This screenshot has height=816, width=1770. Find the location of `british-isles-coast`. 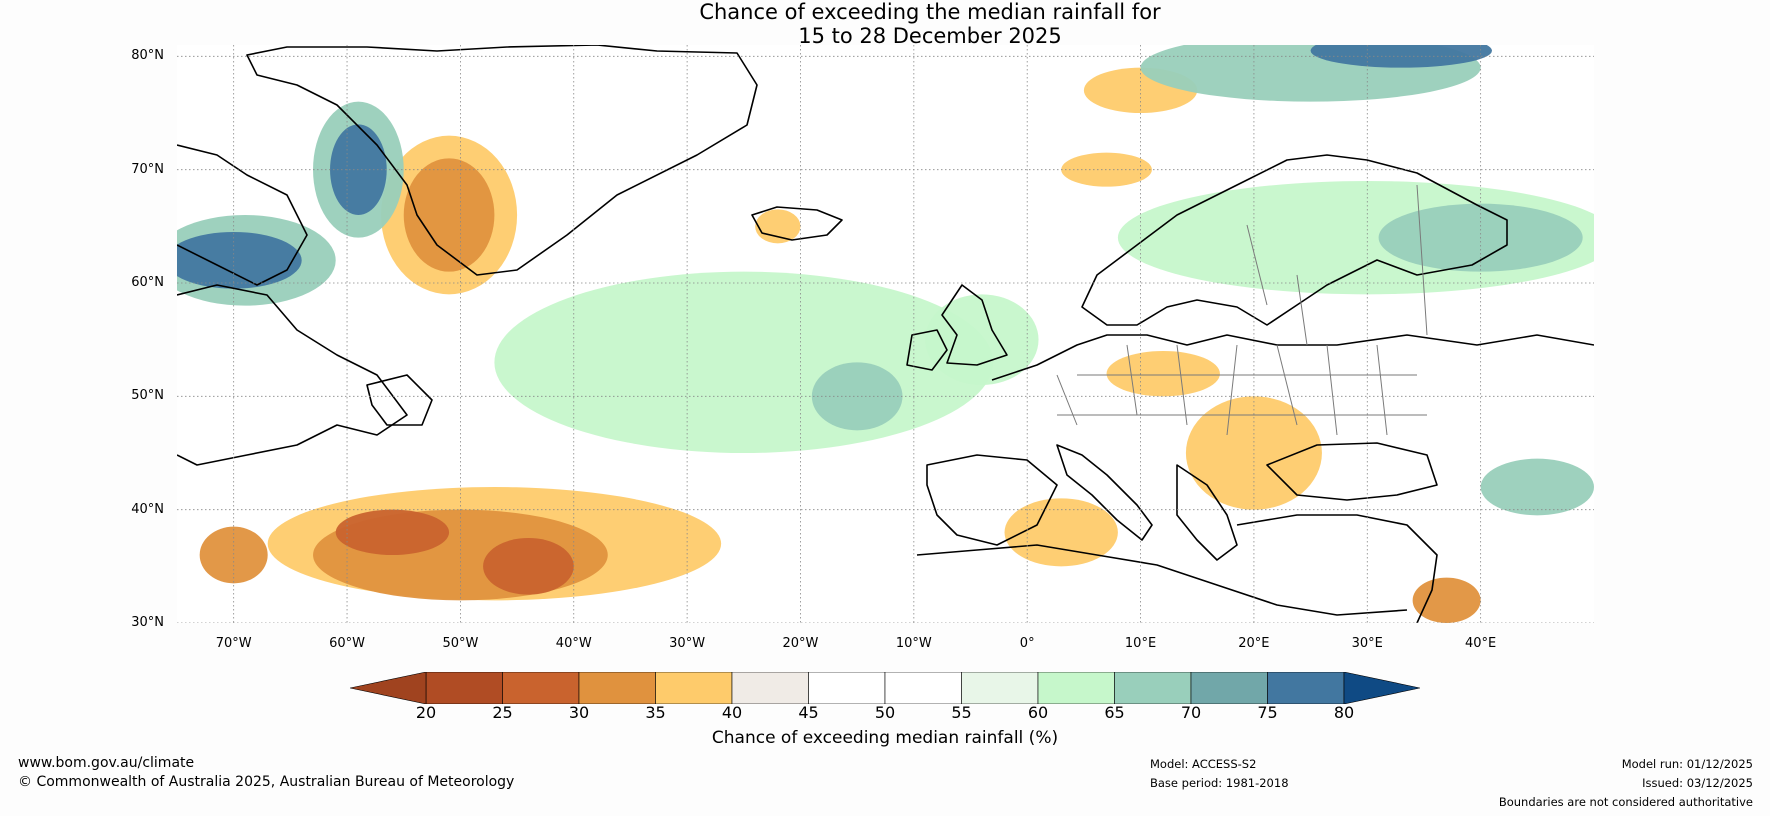

british-isles-coast is located at coordinates (974, 325).